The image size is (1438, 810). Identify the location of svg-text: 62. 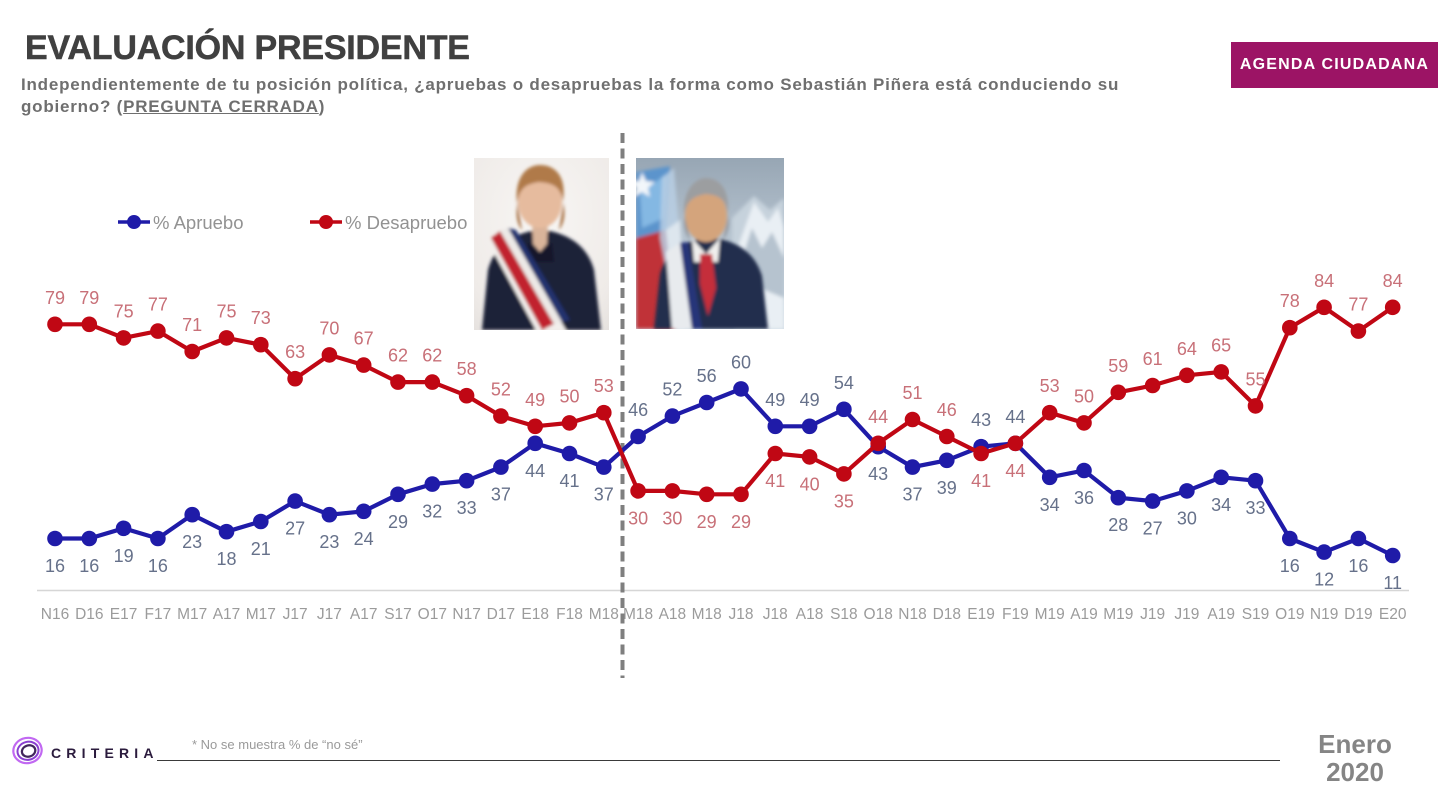
(432, 356).